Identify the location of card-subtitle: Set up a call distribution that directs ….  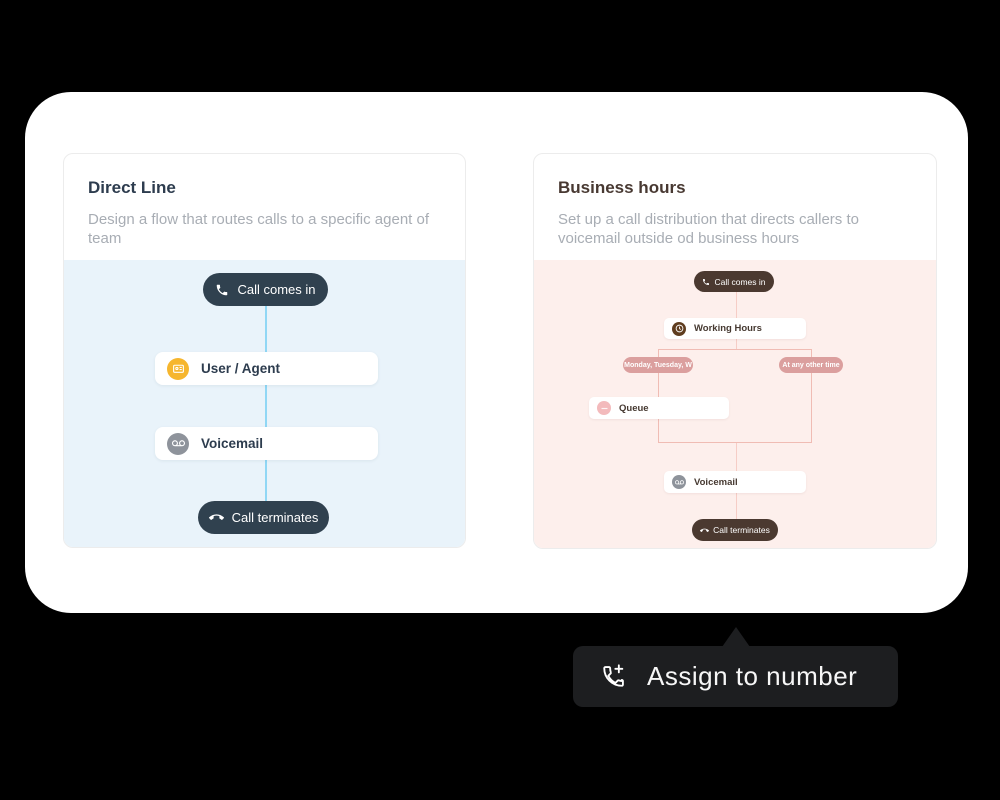
(708, 229).